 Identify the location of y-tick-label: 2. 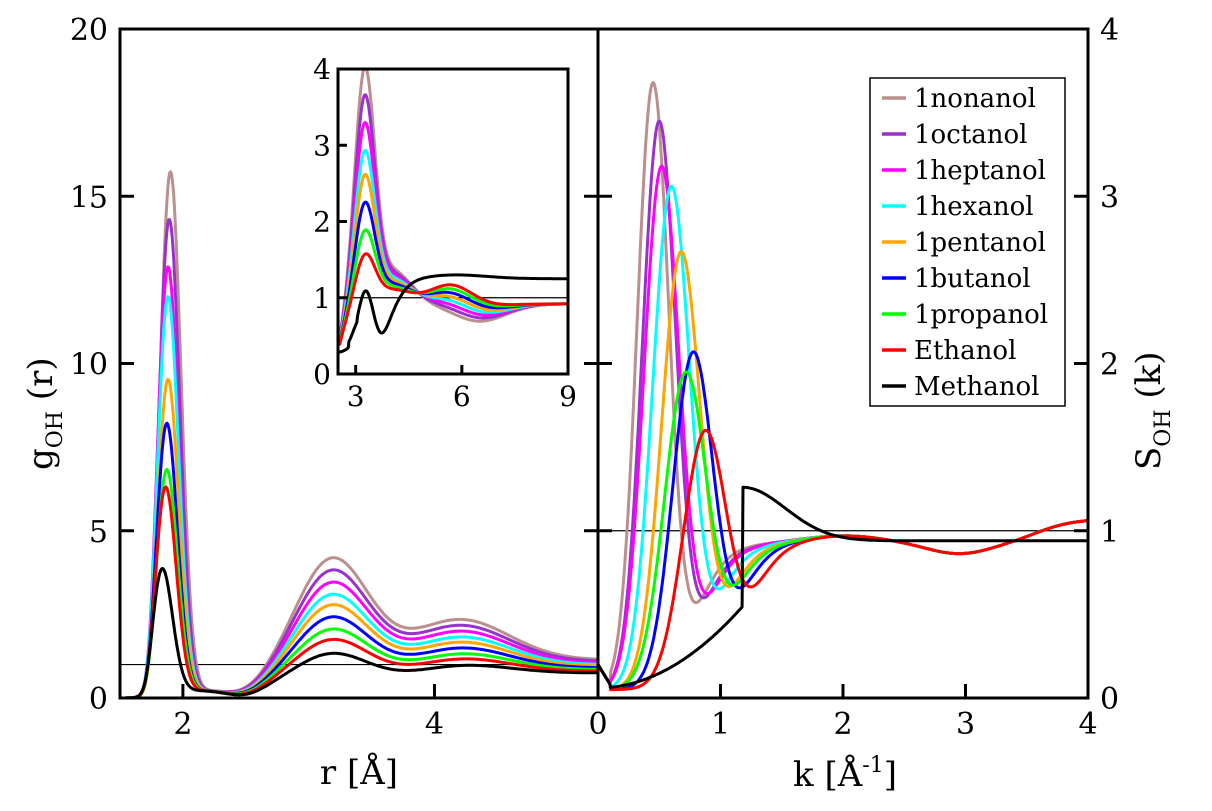
(1109, 365).